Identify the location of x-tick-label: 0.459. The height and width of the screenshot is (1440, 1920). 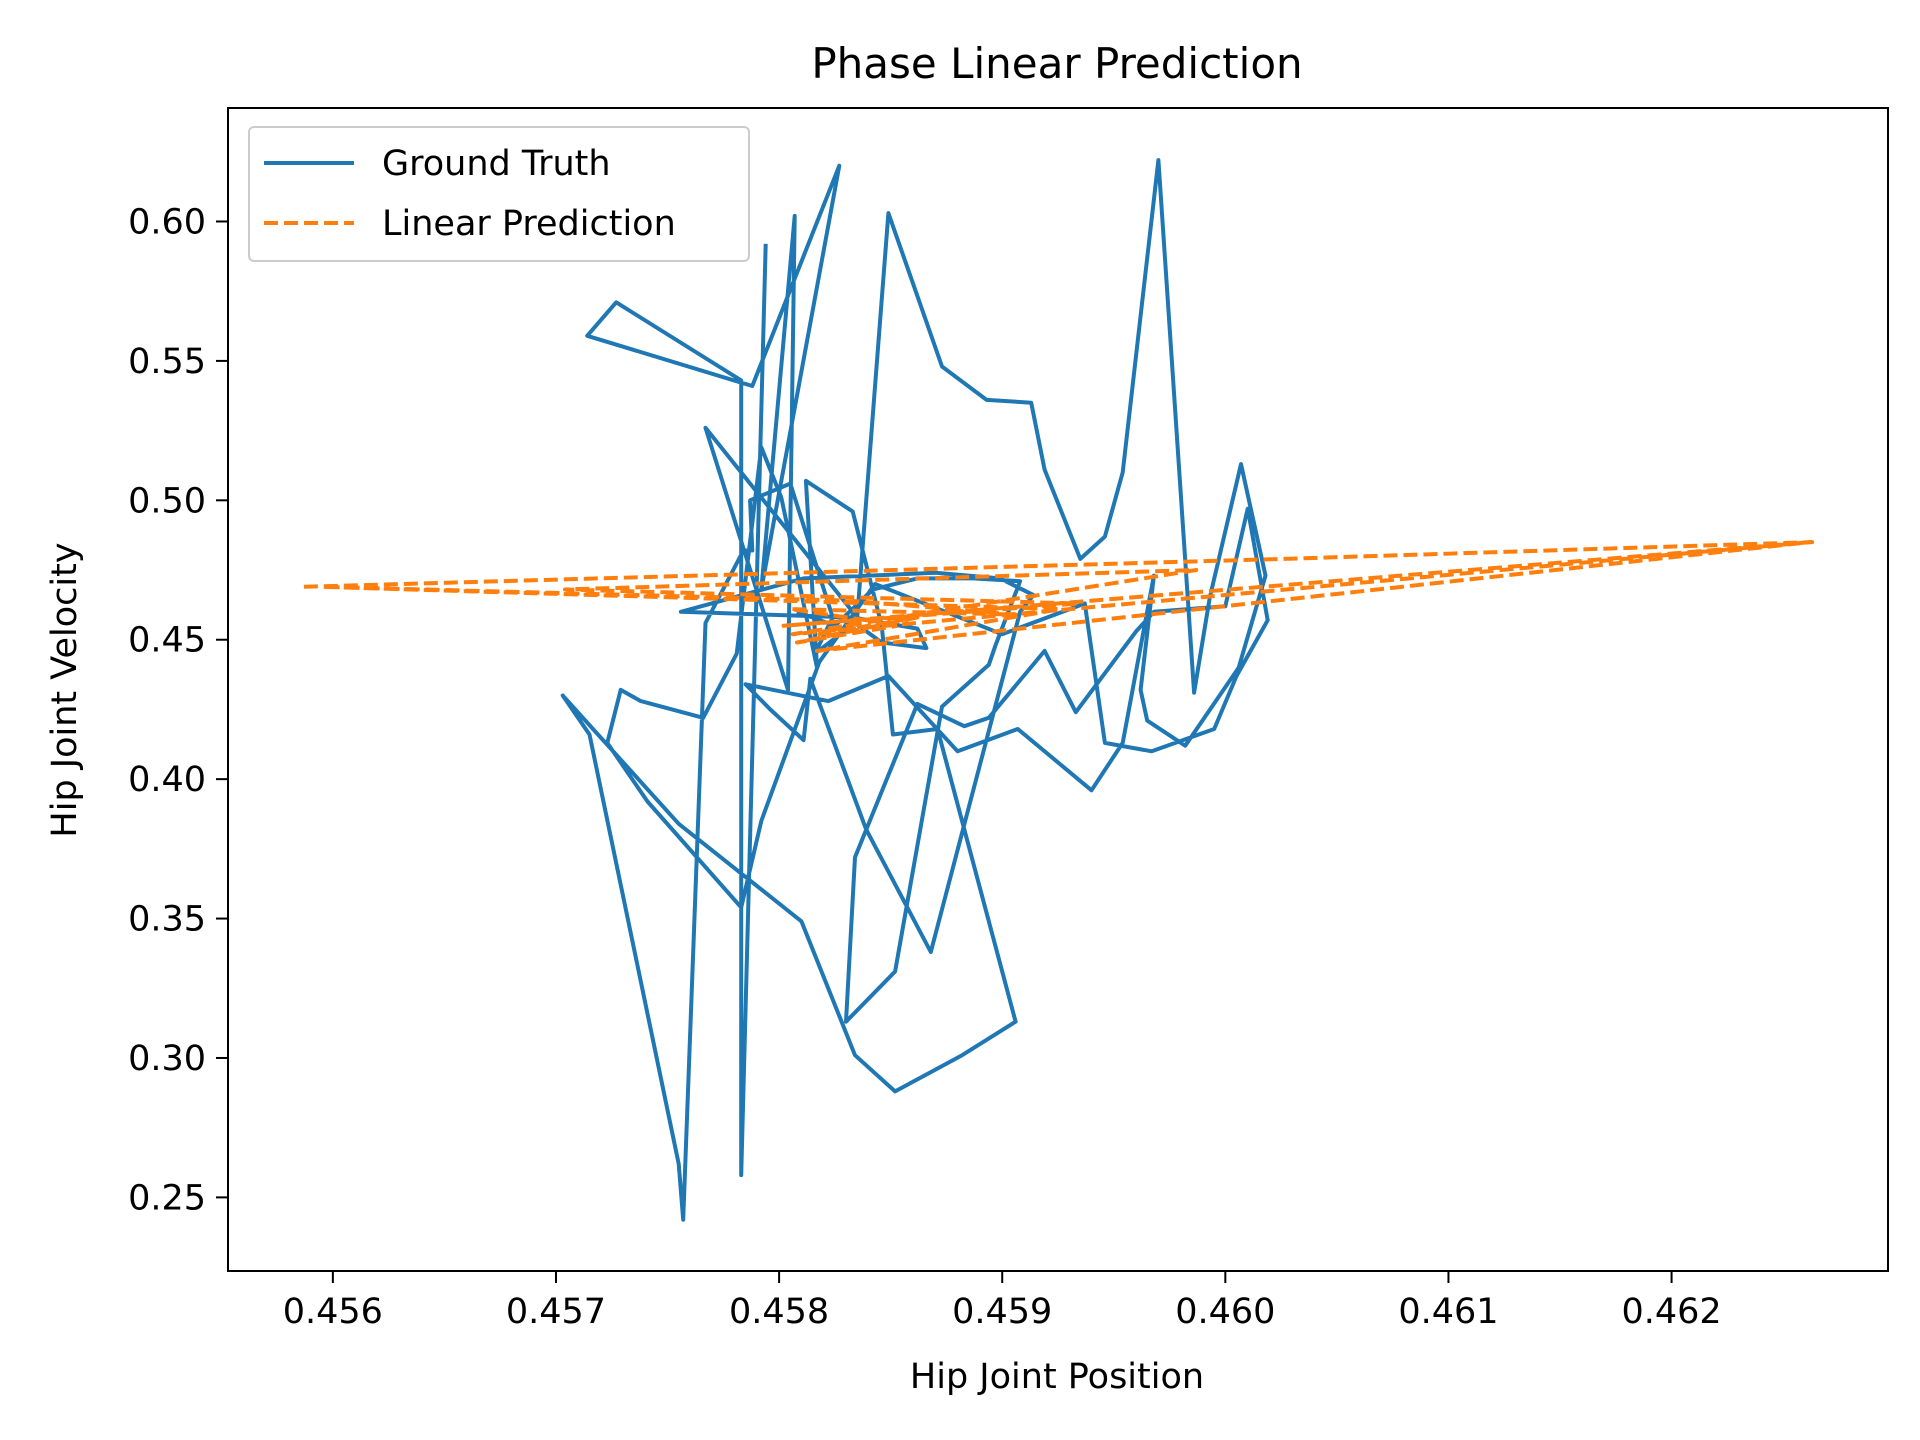
(1002, 1312).